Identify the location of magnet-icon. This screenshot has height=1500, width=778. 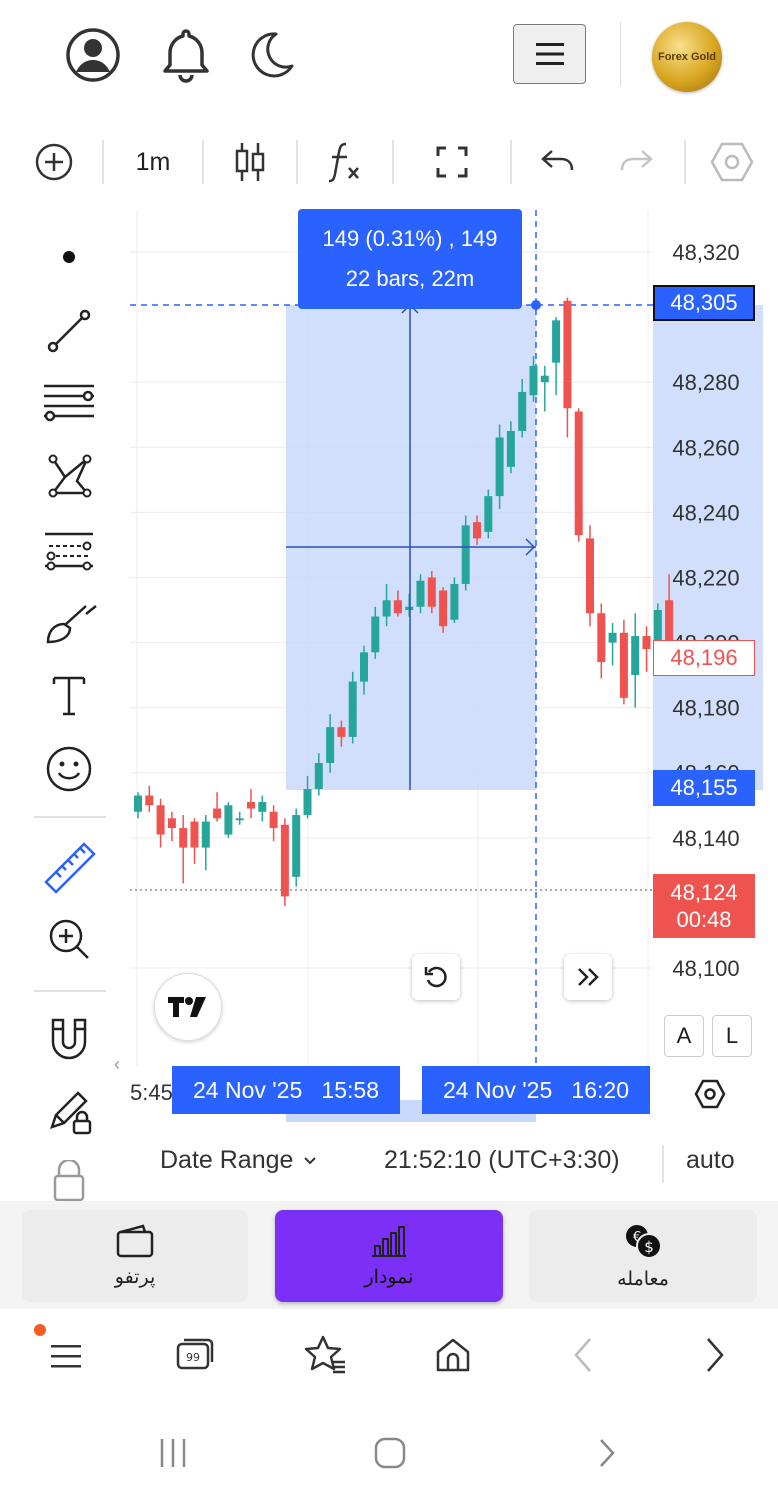
(69, 1039).